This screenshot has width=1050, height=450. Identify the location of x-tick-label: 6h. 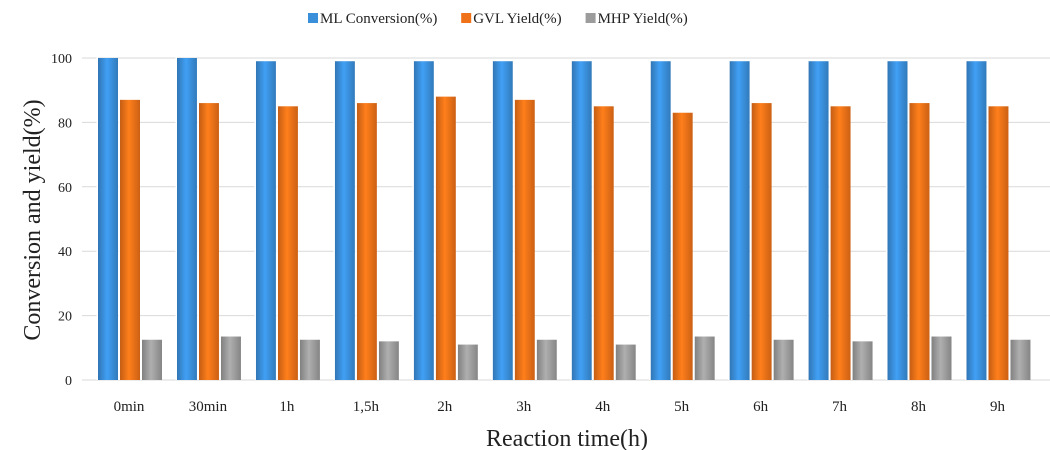
(761, 407).